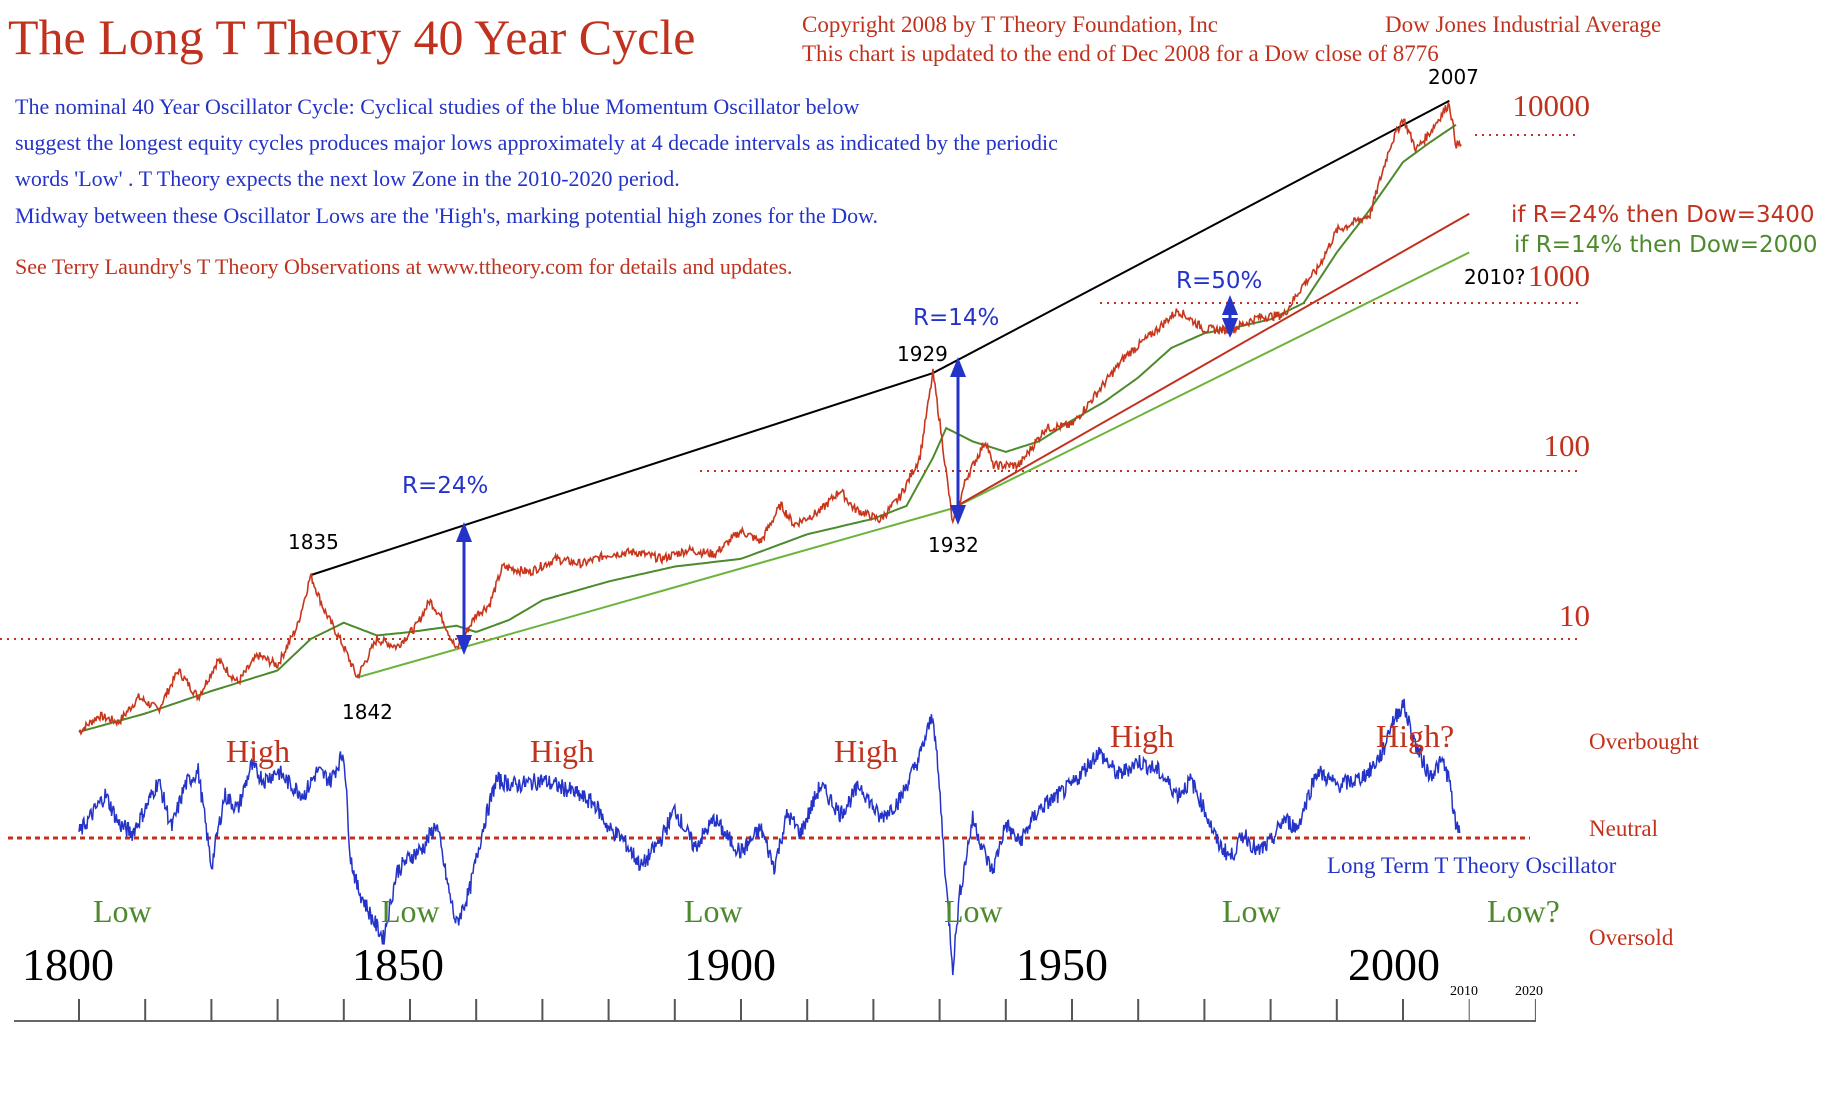  Describe the element at coordinates (1453, 77) in the screenshot. I see `annotation-2007: 2007` at that location.